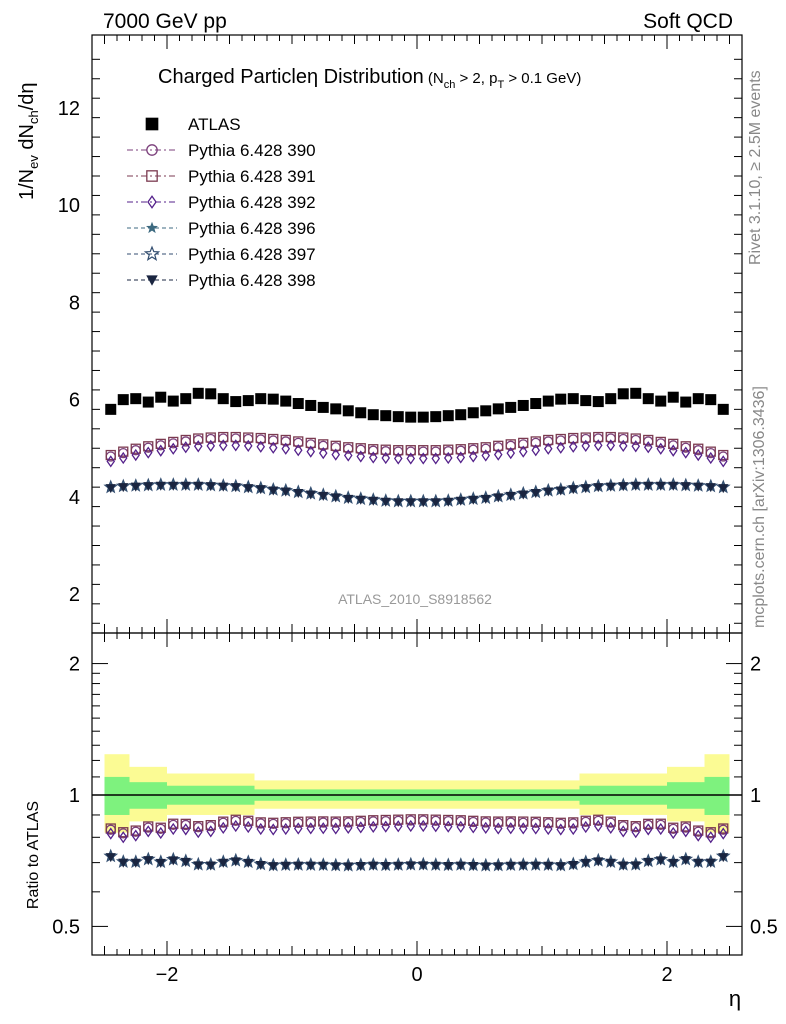 The image size is (786, 1024). Describe the element at coordinates (214, 124) in the screenshot. I see `legend-label: ATLAS` at that location.